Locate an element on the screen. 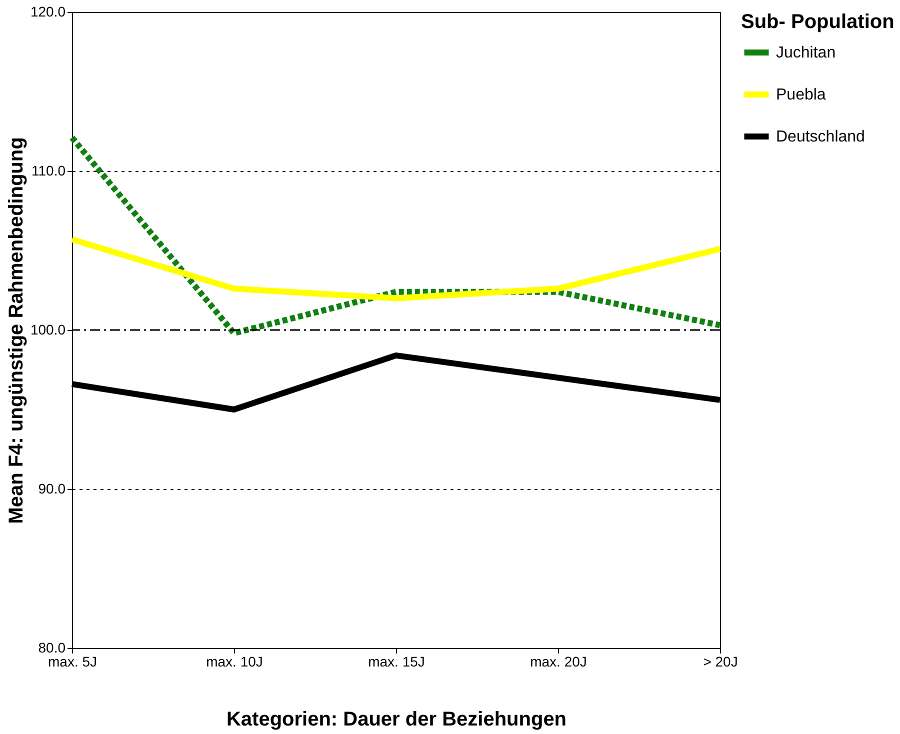  x-axis-title: Kategorien: Dauer der Beziehungen is located at coordinates (396, 719).